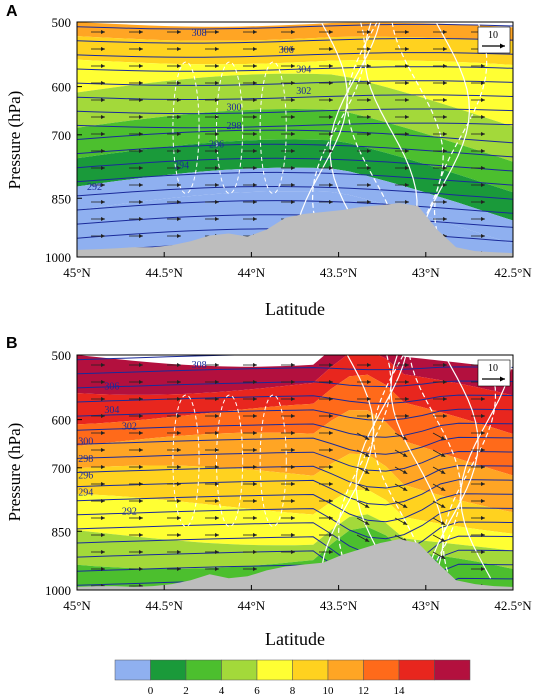 The image size is (533, 696). Describe the element at coordinates (295, 309) in the screenshot. I see `panel-a-xlabel: Latitude` at that location.